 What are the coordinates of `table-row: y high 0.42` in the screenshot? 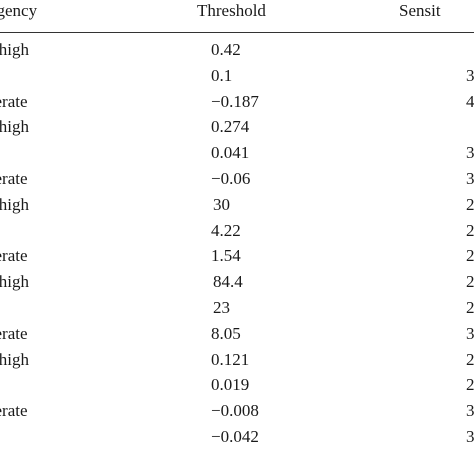 It's located at (237, 50).